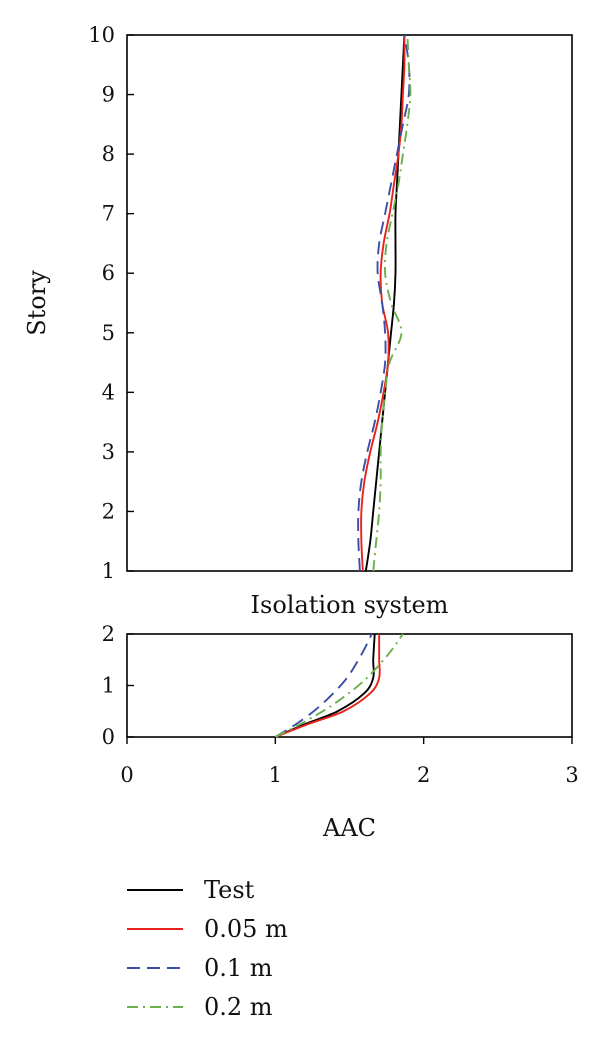 The height and width of the screenshot is (1055, 600). I want to click on superstructure-series-test, so click(385, 303).